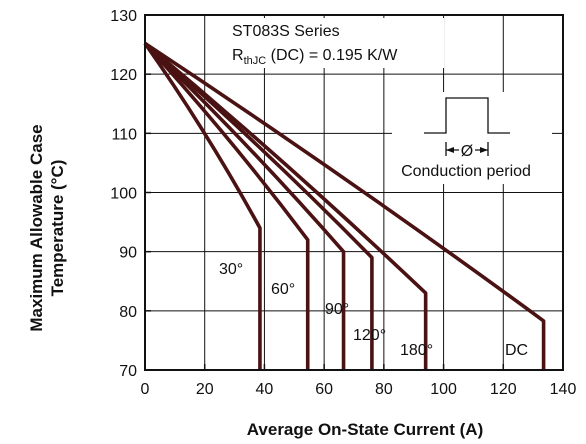 The image size is (586, 444). I want to click on y-tick-label: 130, so click(123, 16).